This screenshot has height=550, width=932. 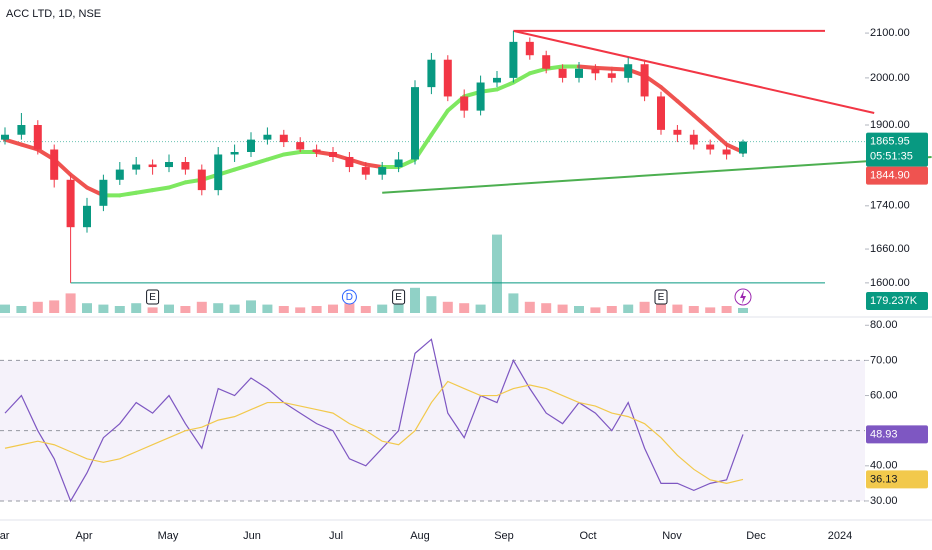 What do you see at coordinates (884, 479) in the screenshot?
I see `rsi-ma-last-label: 36.13` at bounding box center [884, 479].